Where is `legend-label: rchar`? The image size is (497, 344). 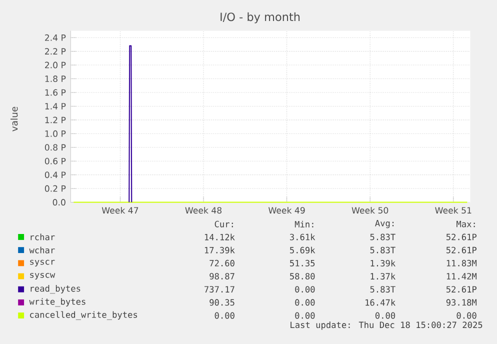
legend-label: rchar is located at coordinates (42, 237).